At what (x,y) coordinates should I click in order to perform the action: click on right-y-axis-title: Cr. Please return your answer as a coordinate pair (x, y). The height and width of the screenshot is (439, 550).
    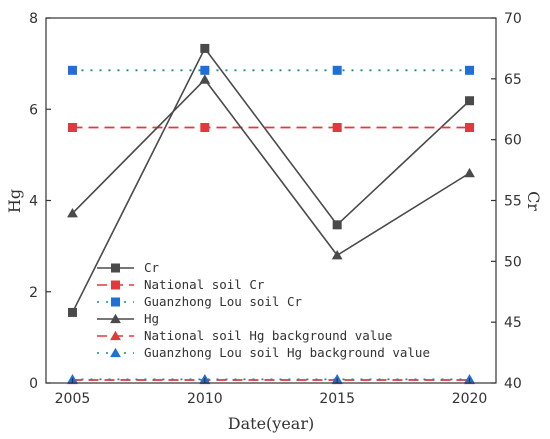
    Looking at the image, I should click on (533, 201).